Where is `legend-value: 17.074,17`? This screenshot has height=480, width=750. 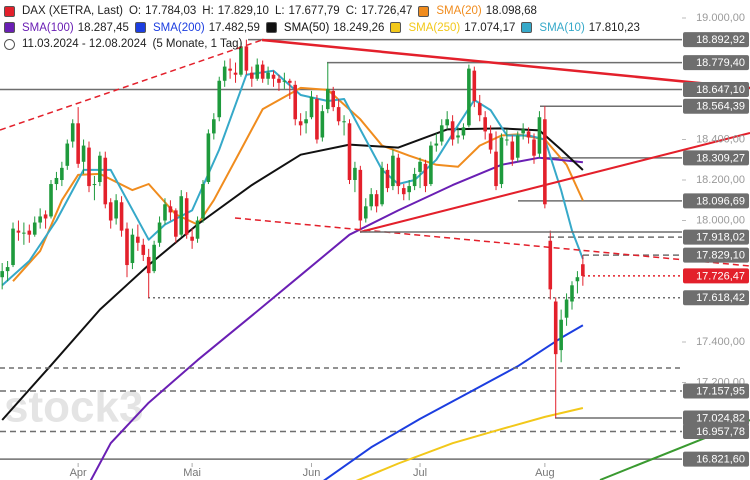
legend-value: 17.074,17 is located at coordinates (490, 27).